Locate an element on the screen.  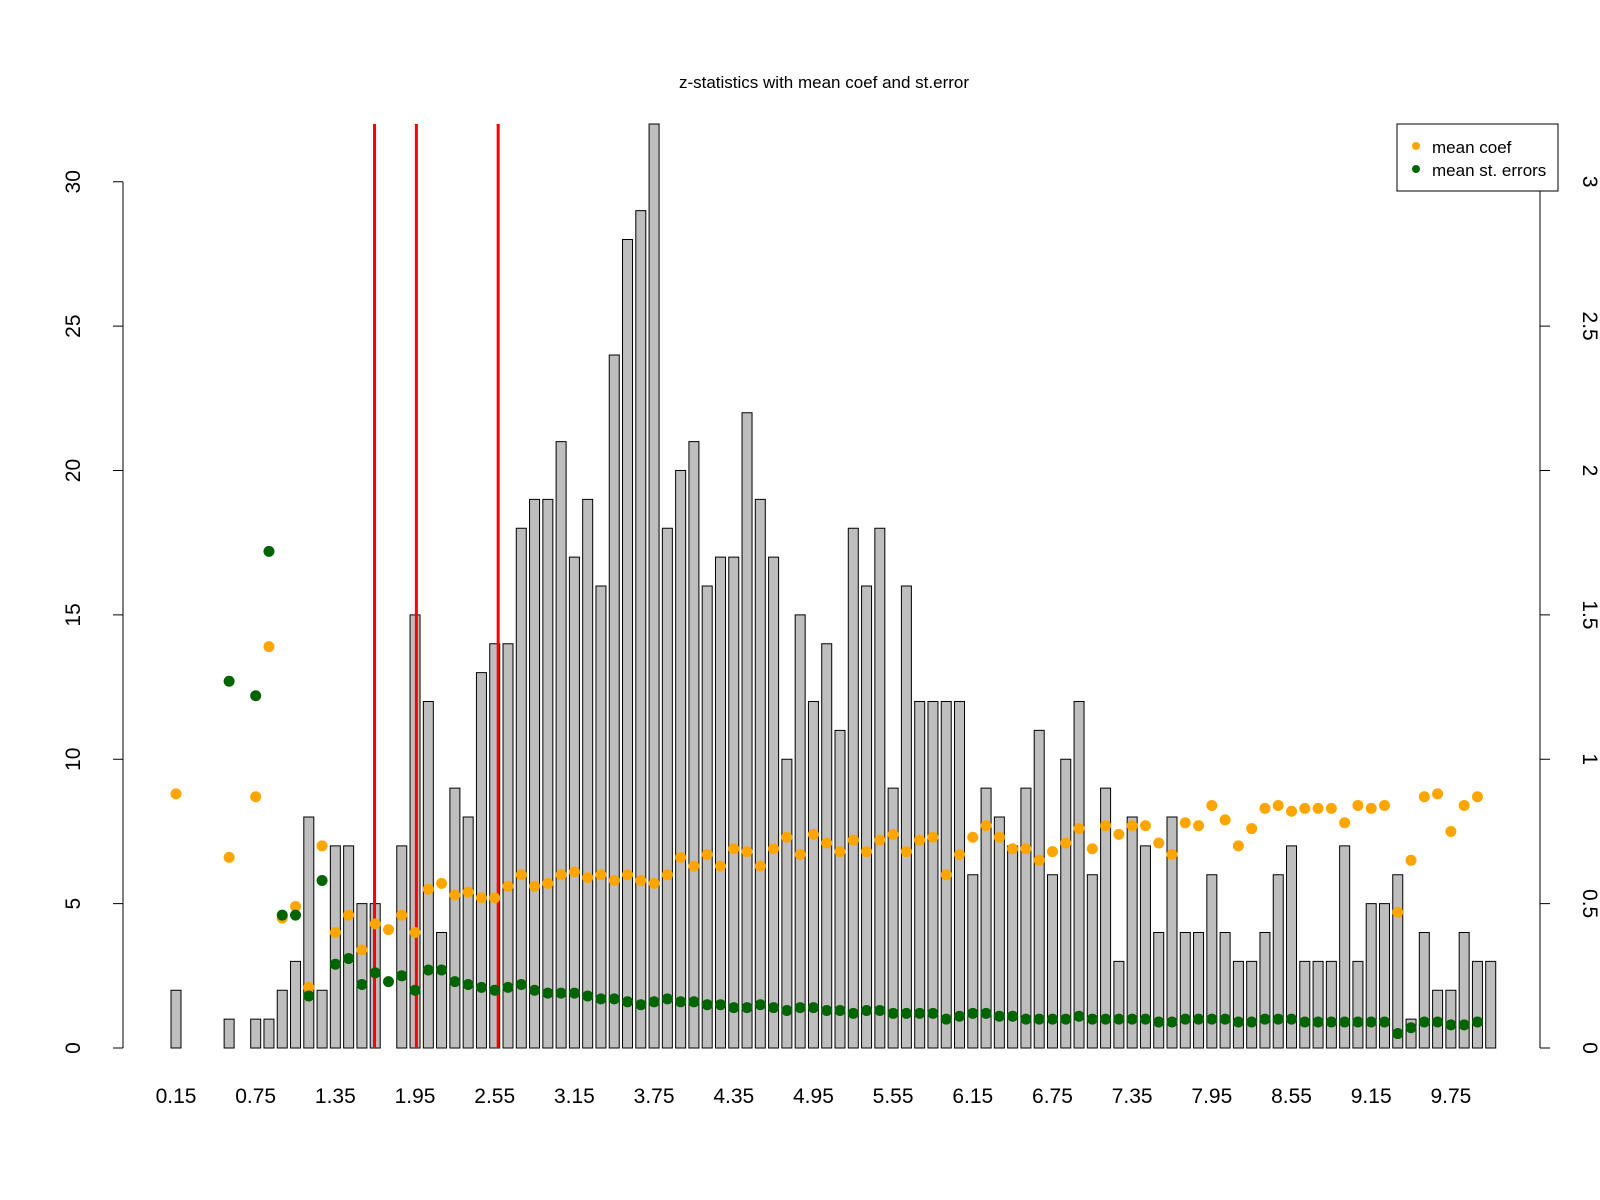
x-tick-label: 2.55 is located at coordinates (494, 1096).